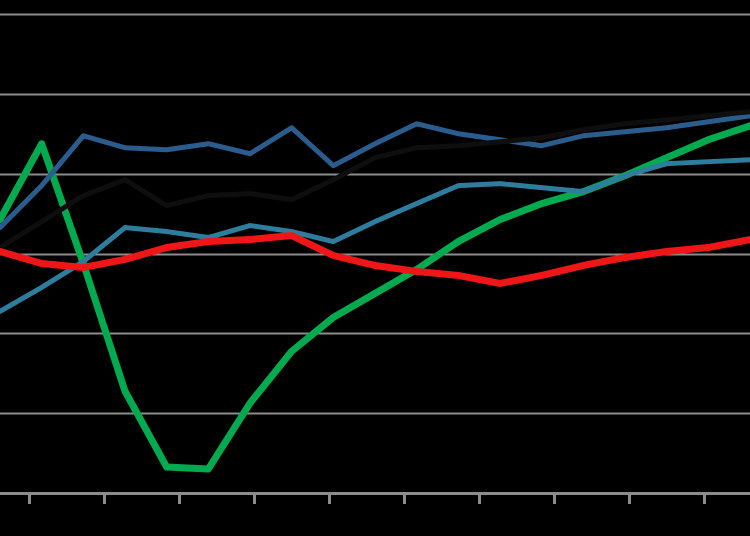 This screenshot has width=750, height=536. I want to click on series-red, so click(375, 259).